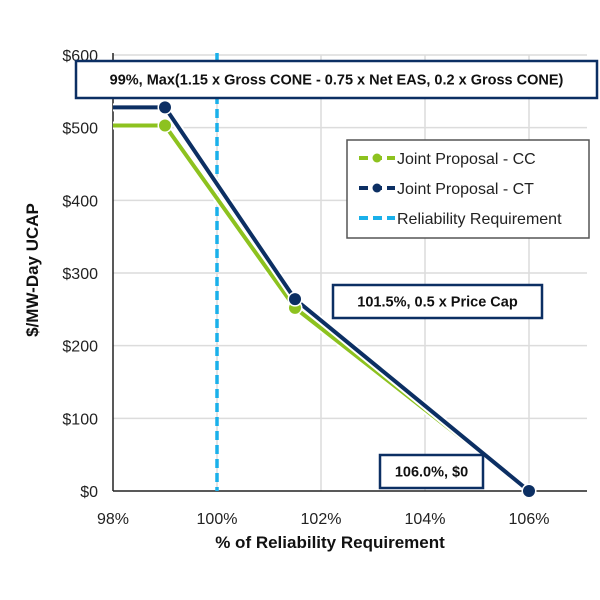 Image resolution: width=600 pixels, height=600 pixels. What do you see at coordinates (330, 542) in the screenshot?
I see `x-axis-title: % of Reliability Requirement` at bounding box center [330, 542].